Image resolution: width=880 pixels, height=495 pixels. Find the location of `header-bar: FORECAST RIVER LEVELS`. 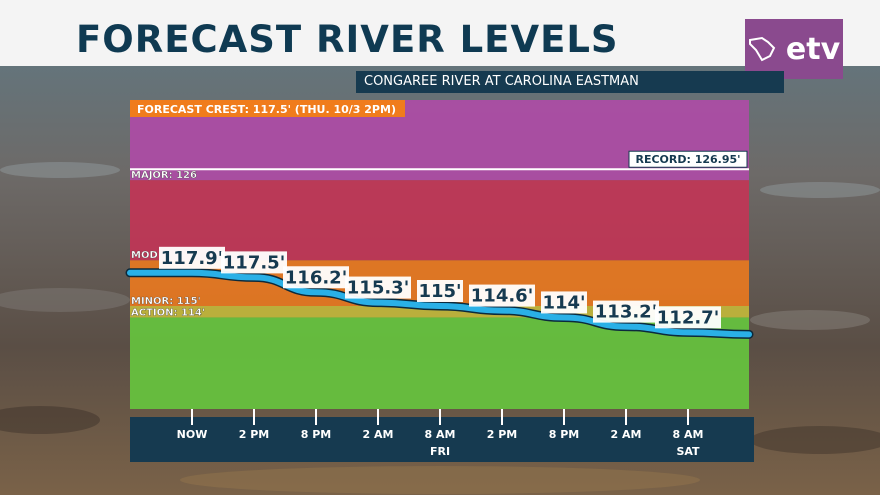

header-bar: FORECAST RIVER LEVELS is located at coordinates (440, 33).